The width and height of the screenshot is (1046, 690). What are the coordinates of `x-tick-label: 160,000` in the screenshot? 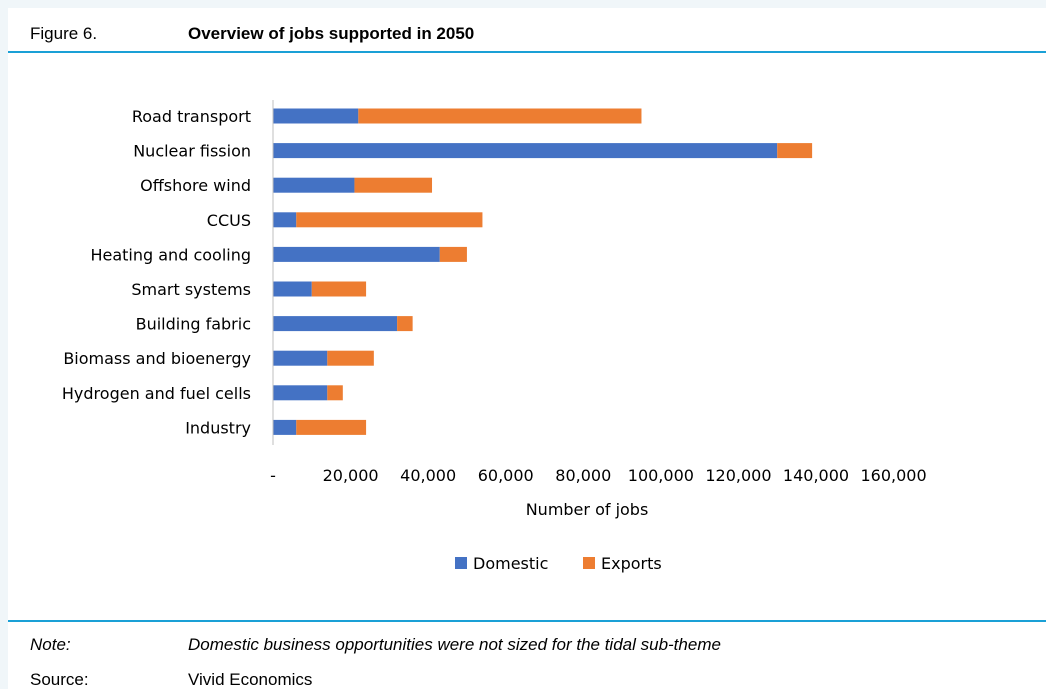 It's located at (893, 475).